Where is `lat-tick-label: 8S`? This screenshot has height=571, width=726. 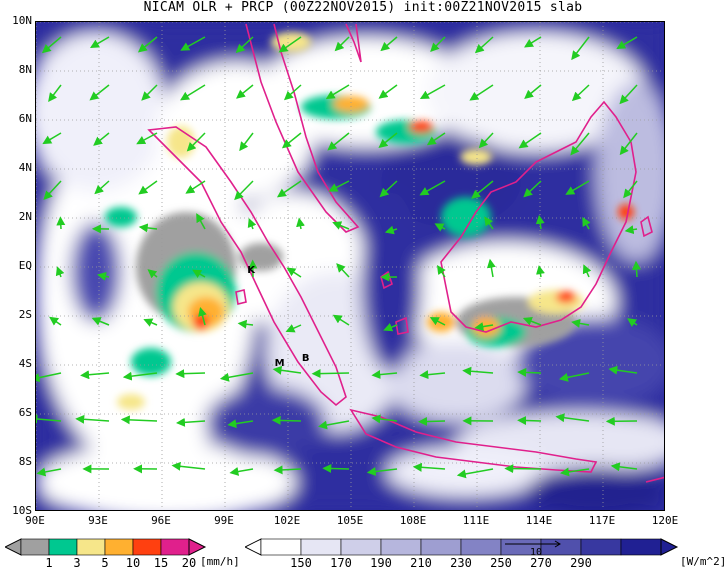
lat-tick-label: 8S is located at coordinates (25, 461).